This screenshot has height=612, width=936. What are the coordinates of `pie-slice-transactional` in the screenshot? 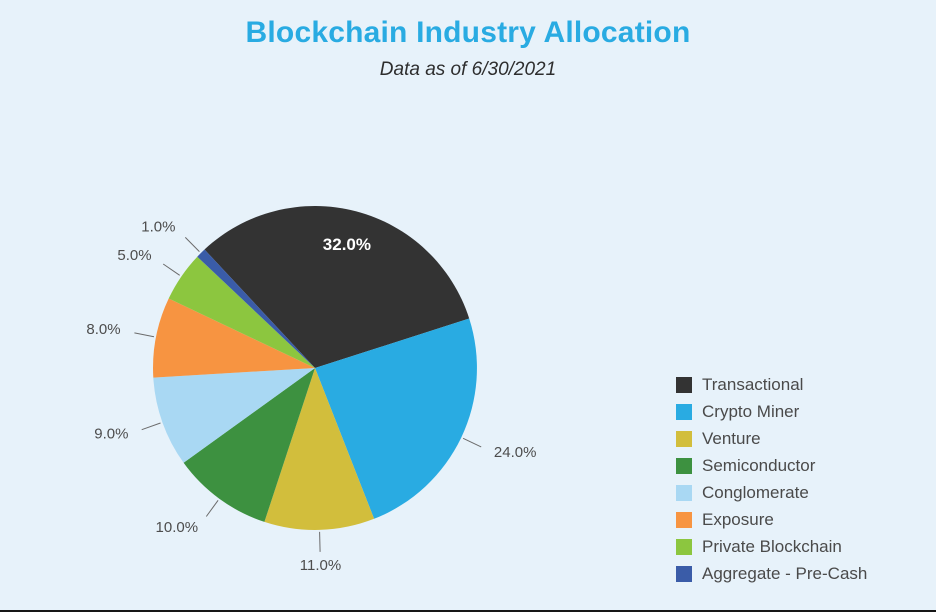 It's located at (337, 287).